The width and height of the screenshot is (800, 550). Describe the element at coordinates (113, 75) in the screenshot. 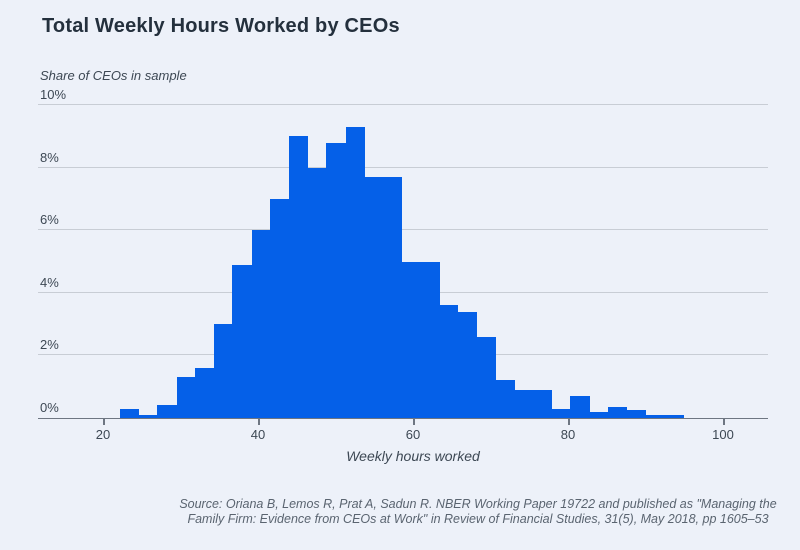

I see `y-axis-title: Share of CEOs in sample` at that location.